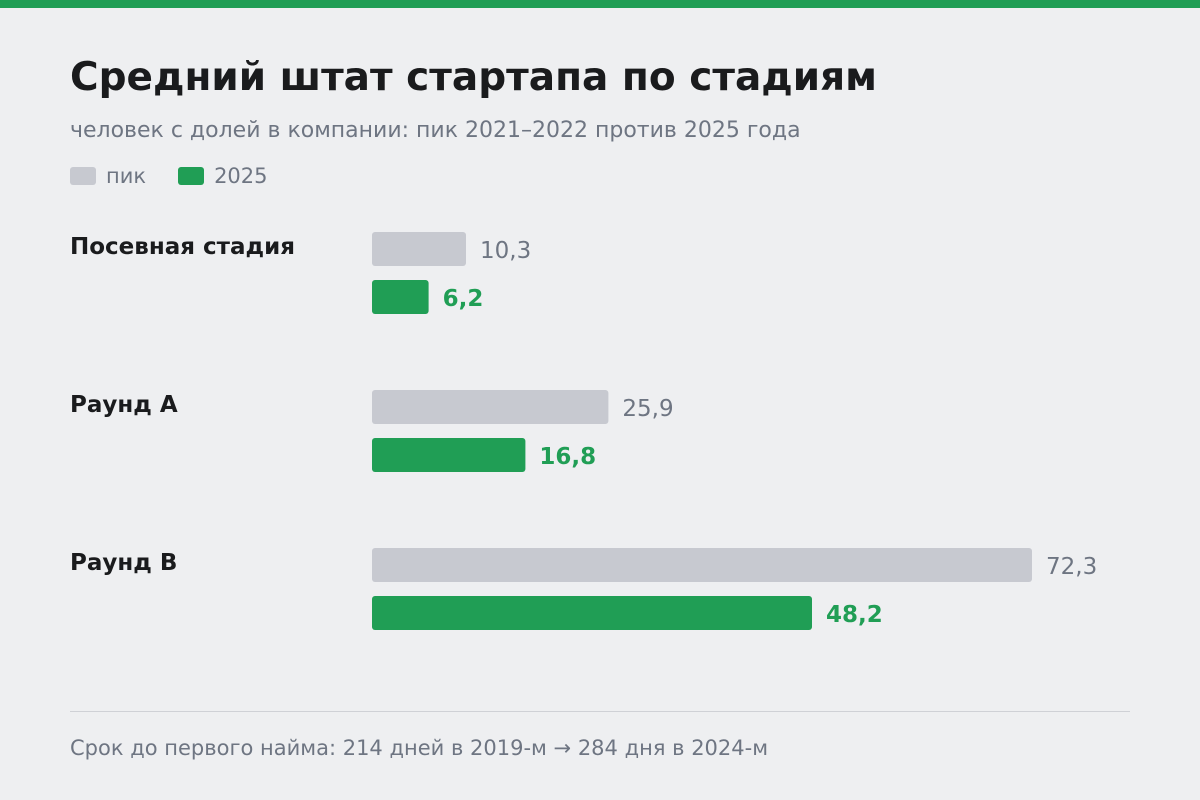  I want to click on bar-group: Посевная стадия 10,3 6,2, so click(300, 273).